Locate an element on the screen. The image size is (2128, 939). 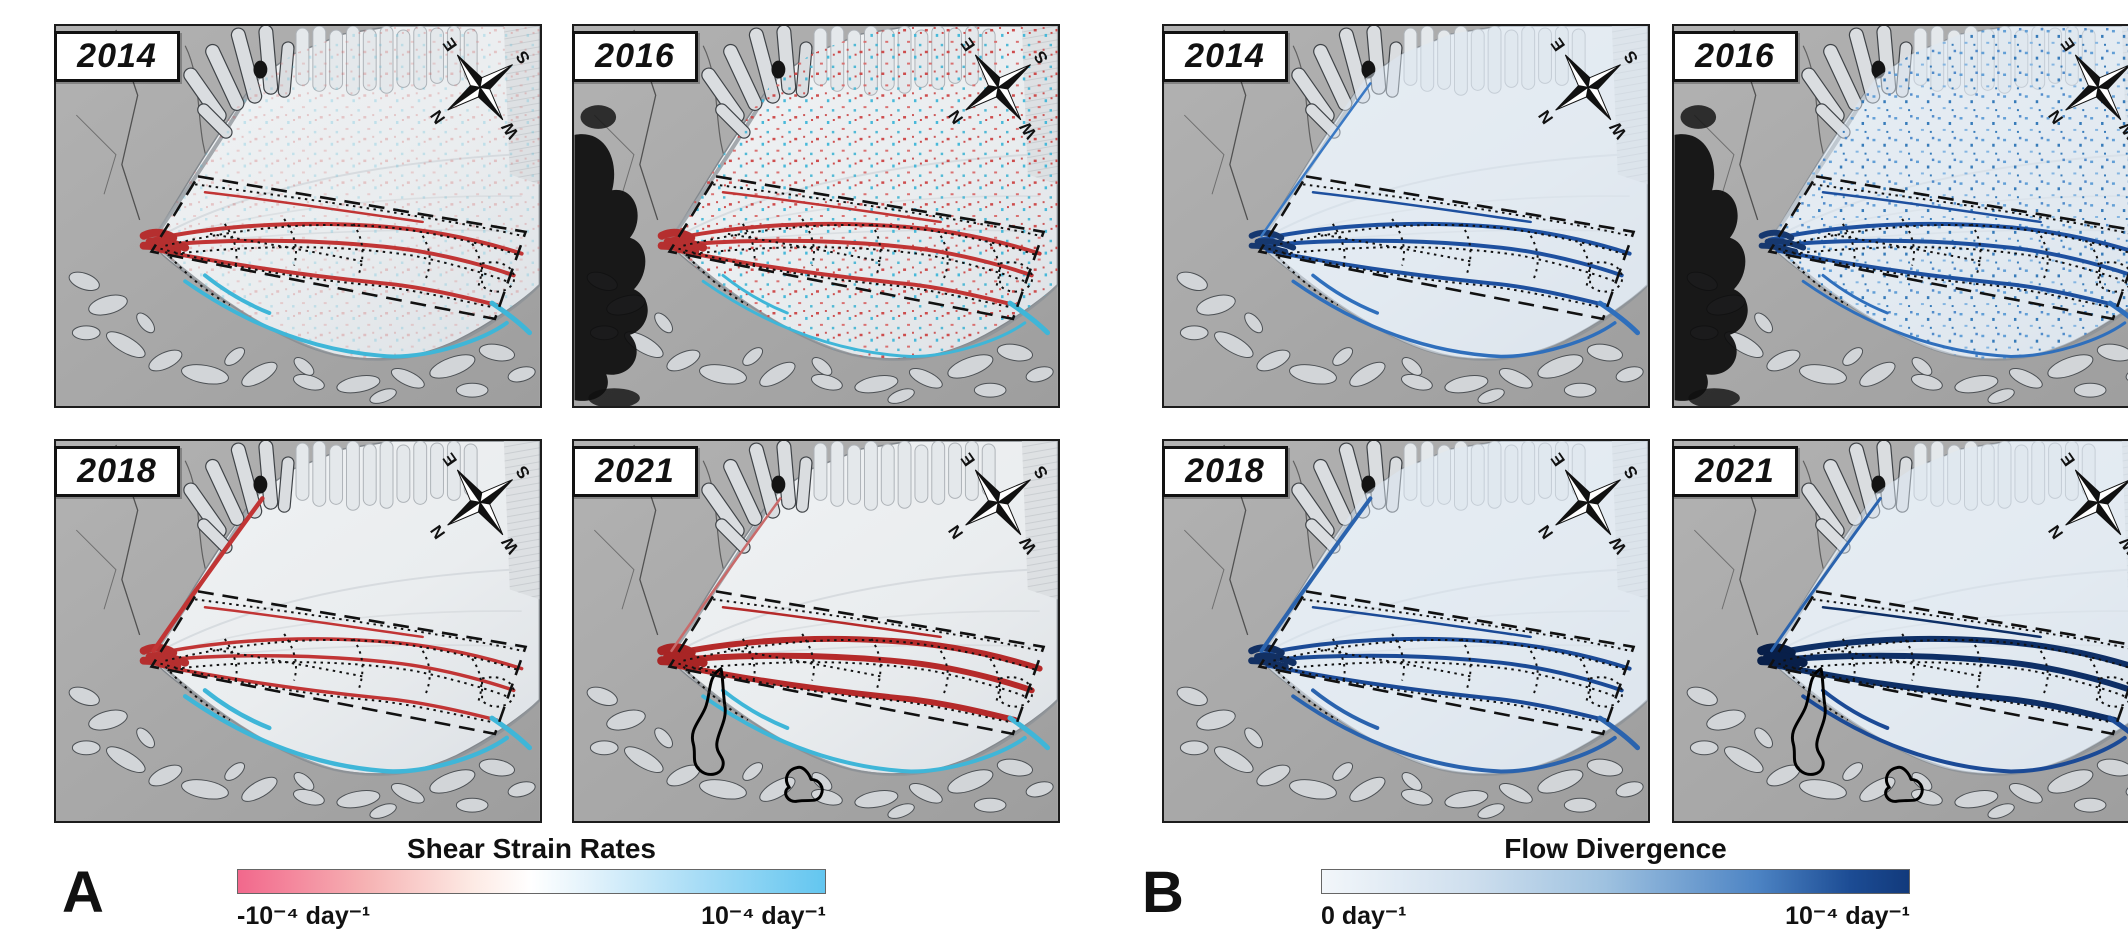
map-panel-a-2014: 2014 is located at coordinates (298, 216).